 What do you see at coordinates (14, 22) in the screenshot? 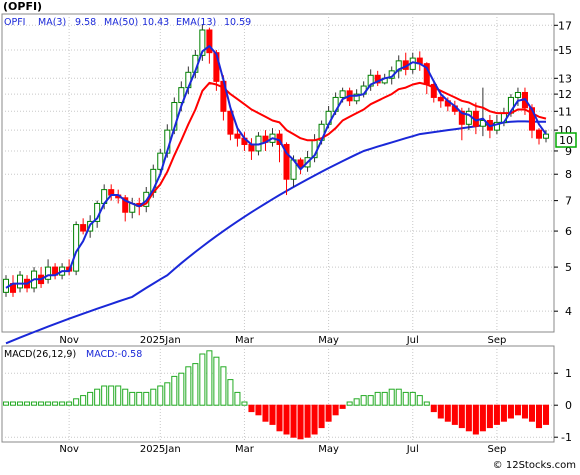
I see `legend-ticker: OPFI` at bounding box center [14, 22].